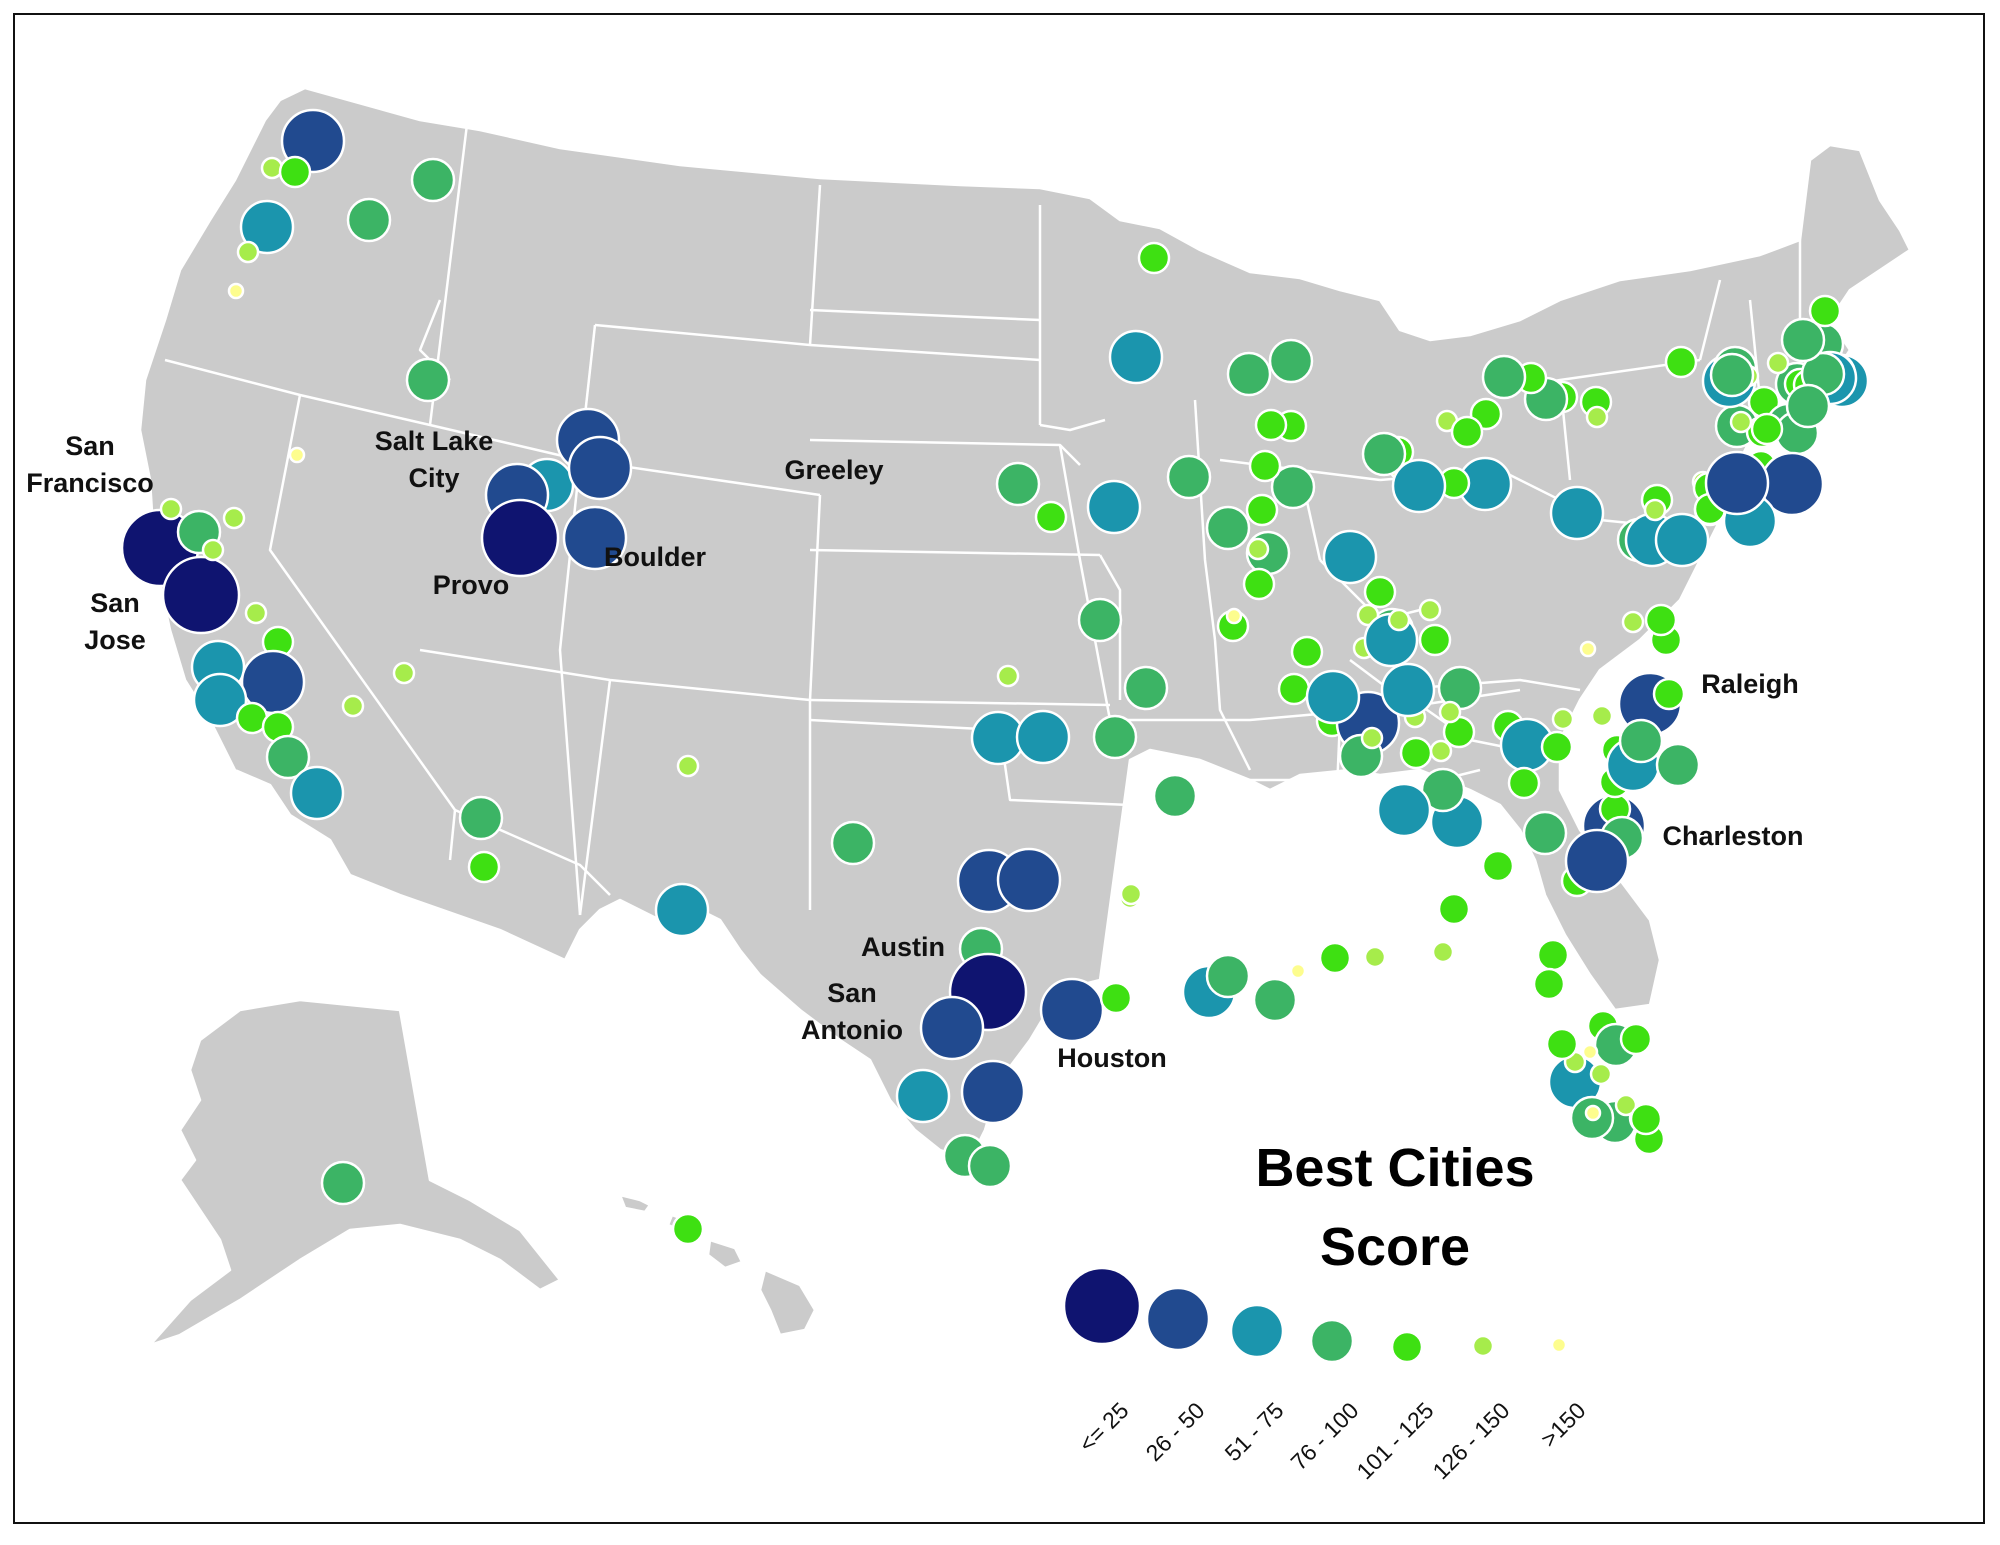  Describe the element at coordinates (717, 1265) in the screenshot. I see `hawaii` at that location.